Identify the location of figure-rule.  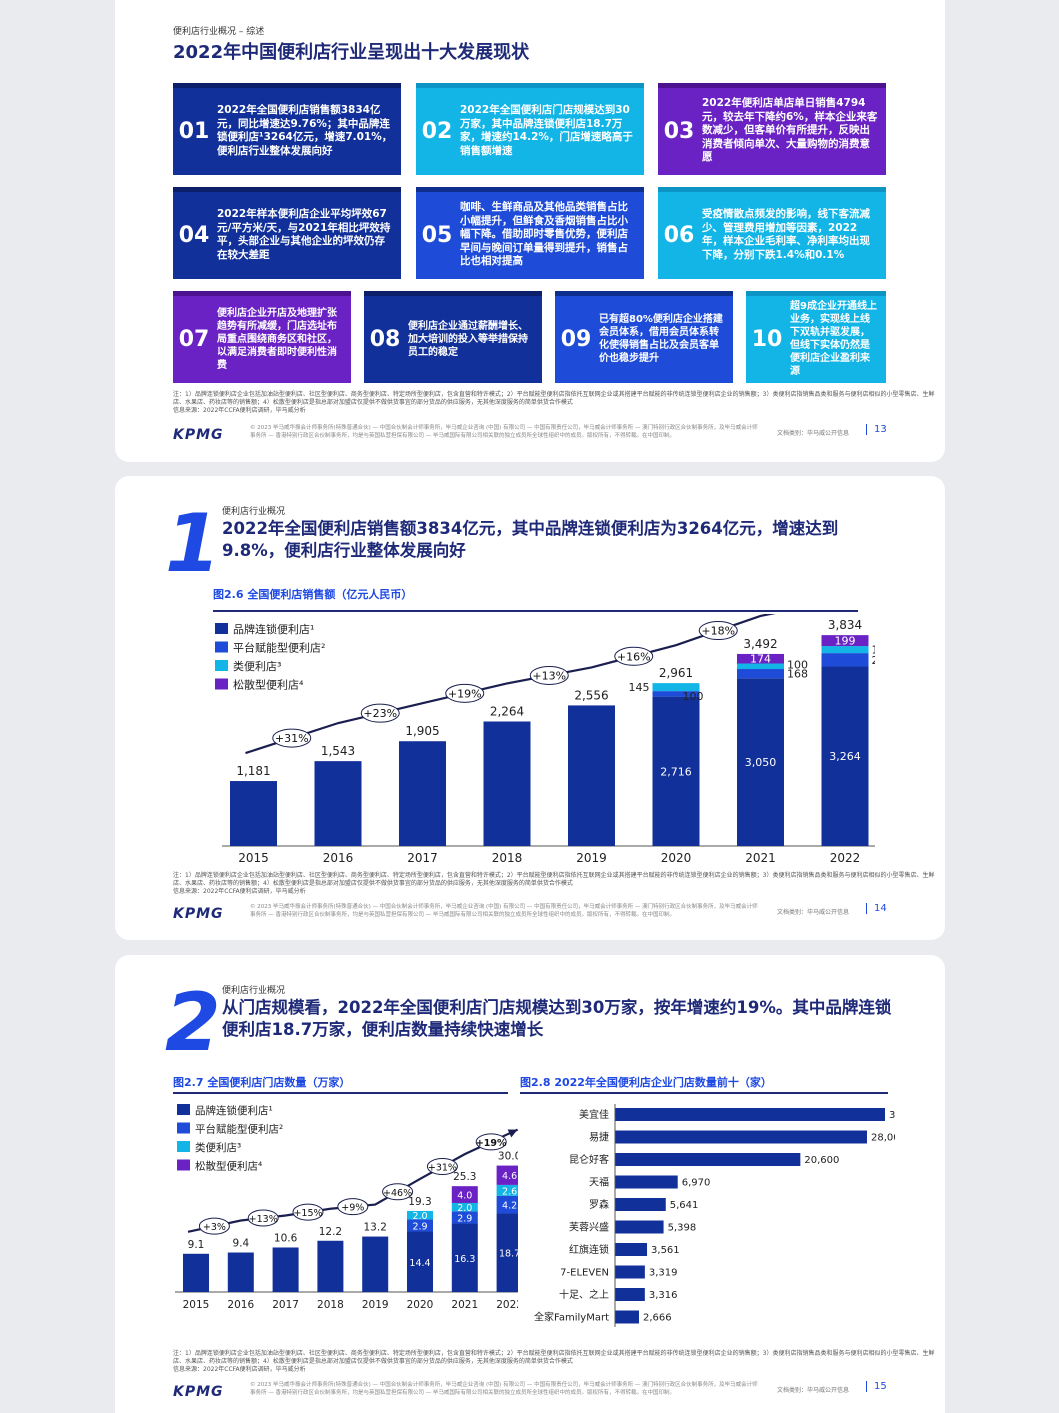
(704, 1093).